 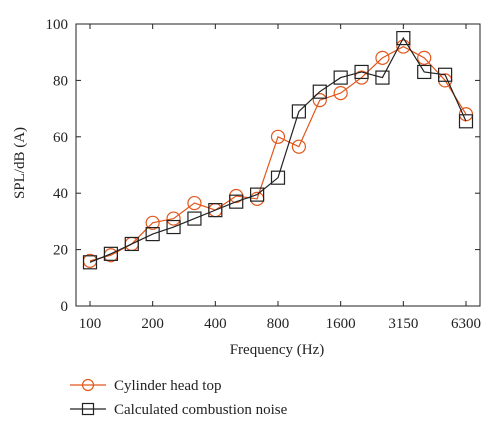 What do you see at coordinates (60, 194) in the screenshot?
I see `y-tick-label: 40` at bounding box center [60, 194].